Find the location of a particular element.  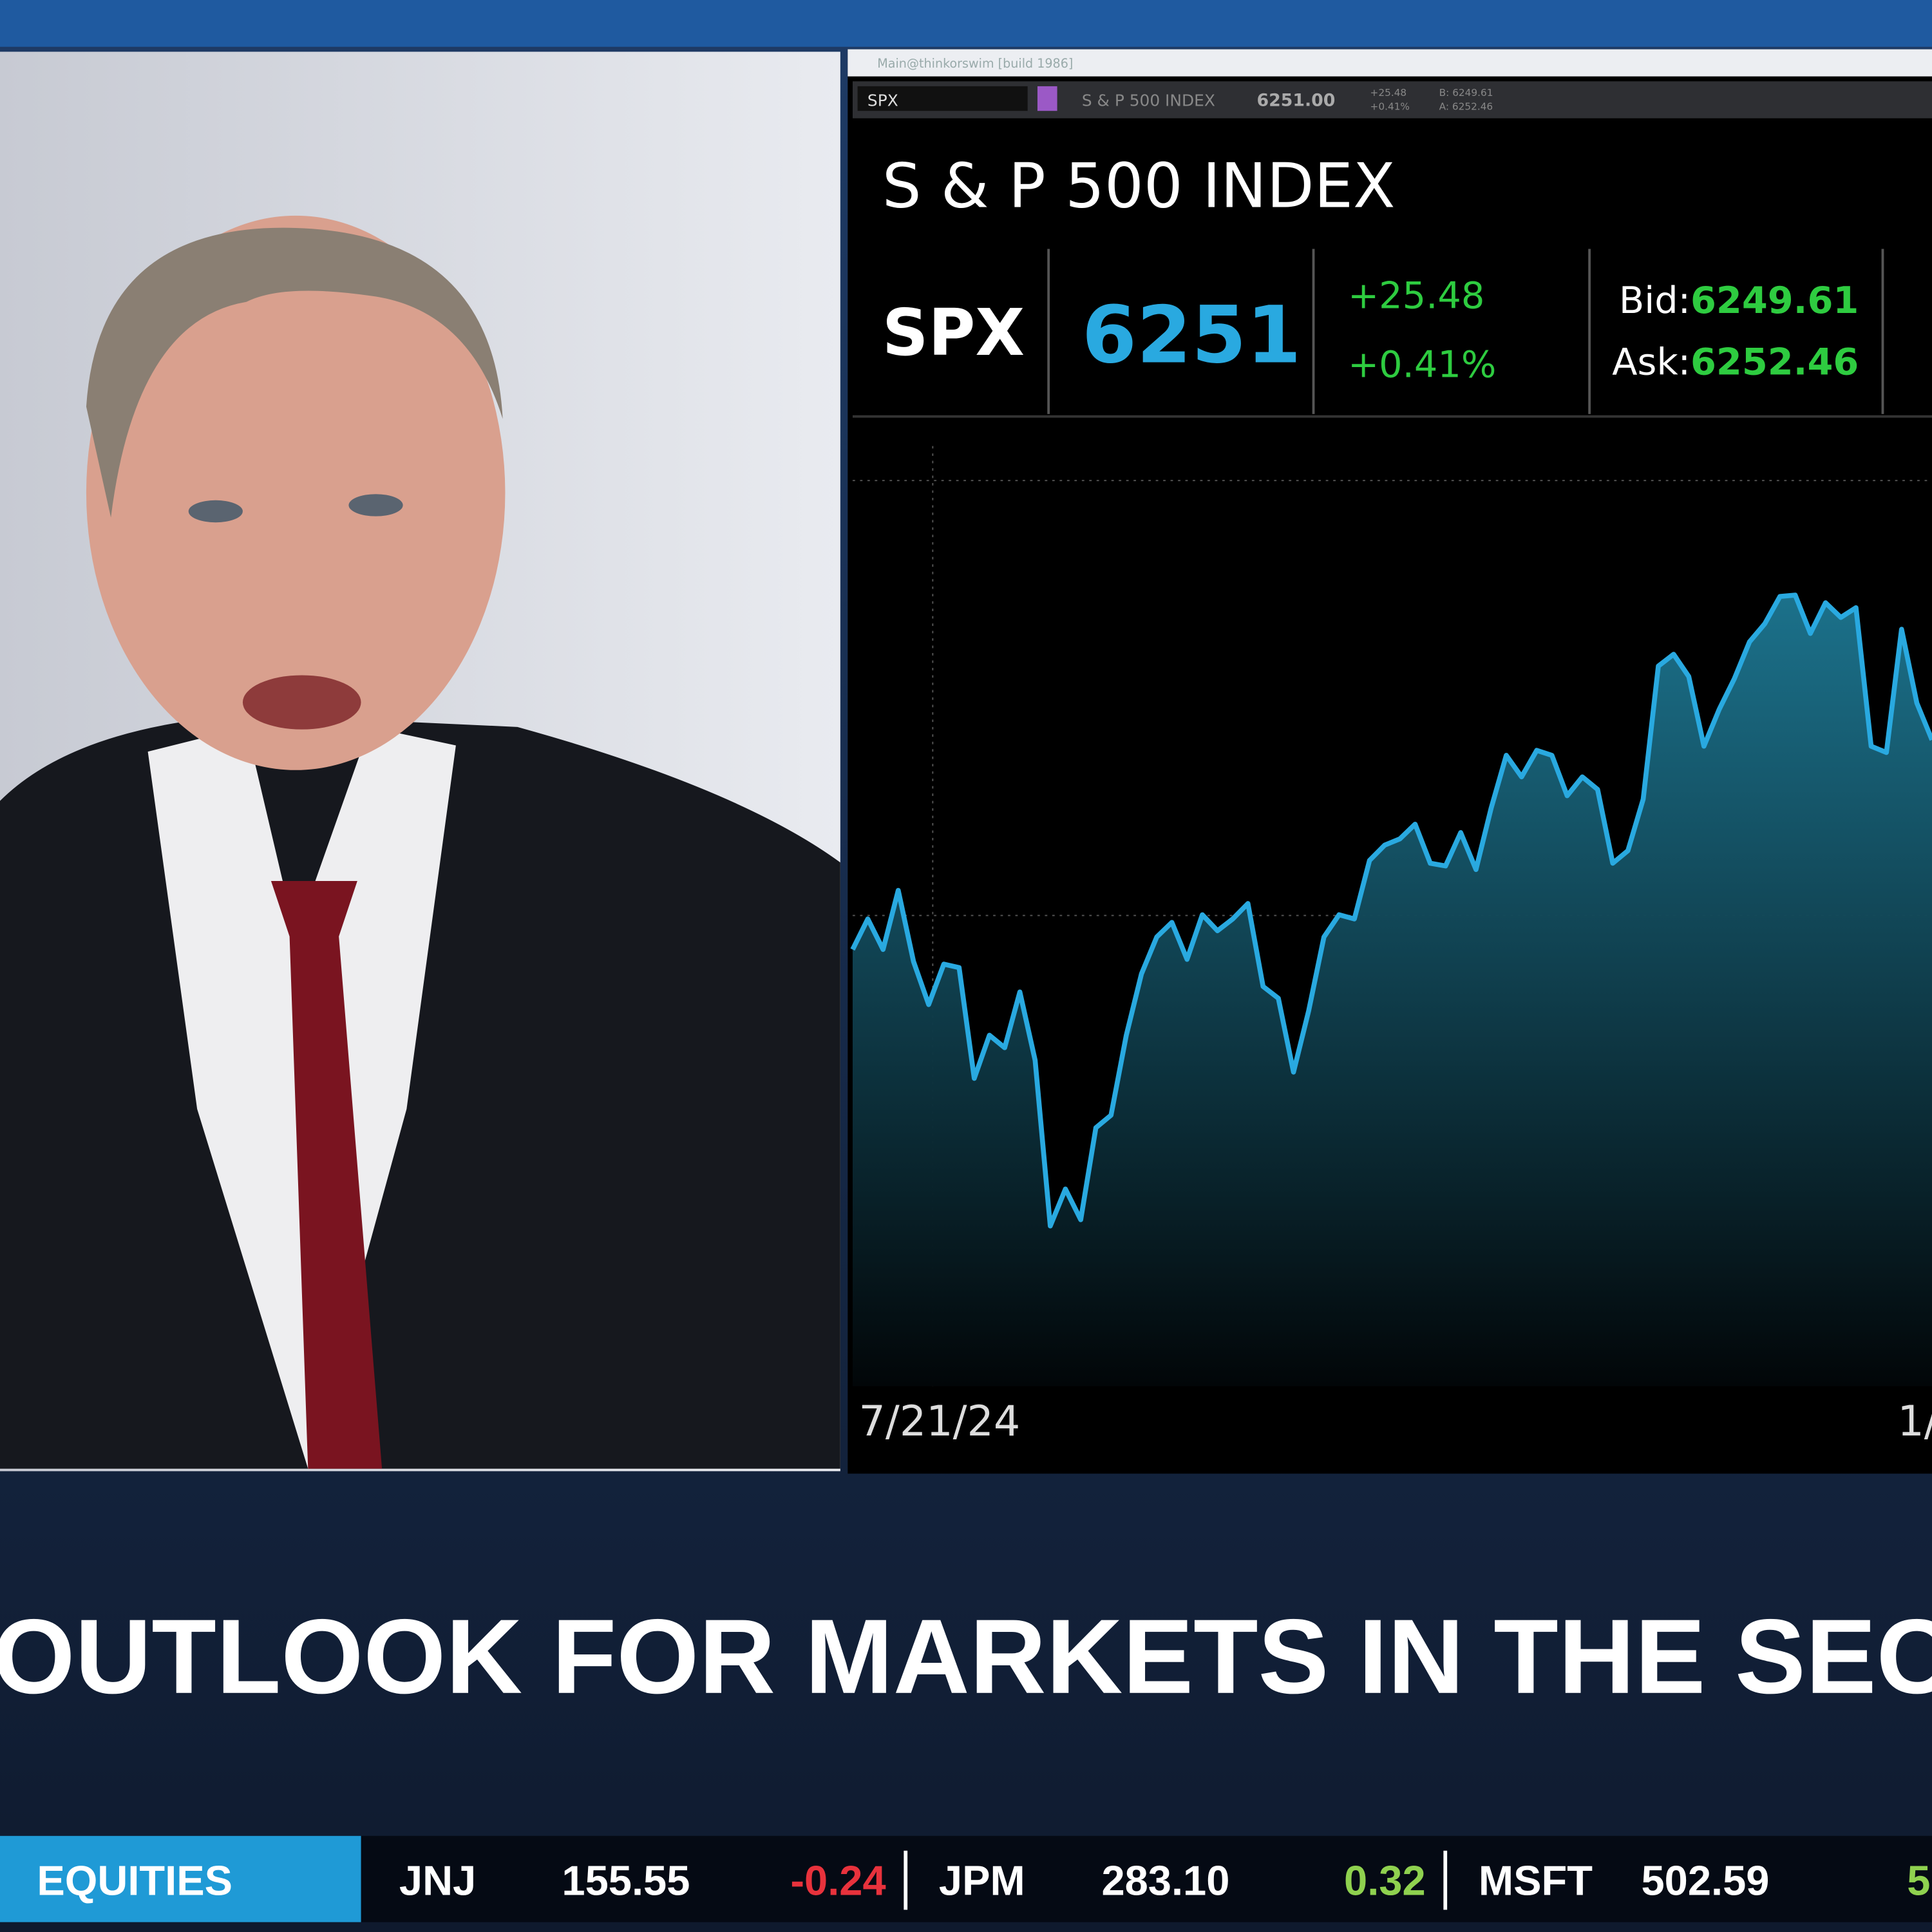

ticker-change: 0.32 is located at coordinates (1385, 1880).